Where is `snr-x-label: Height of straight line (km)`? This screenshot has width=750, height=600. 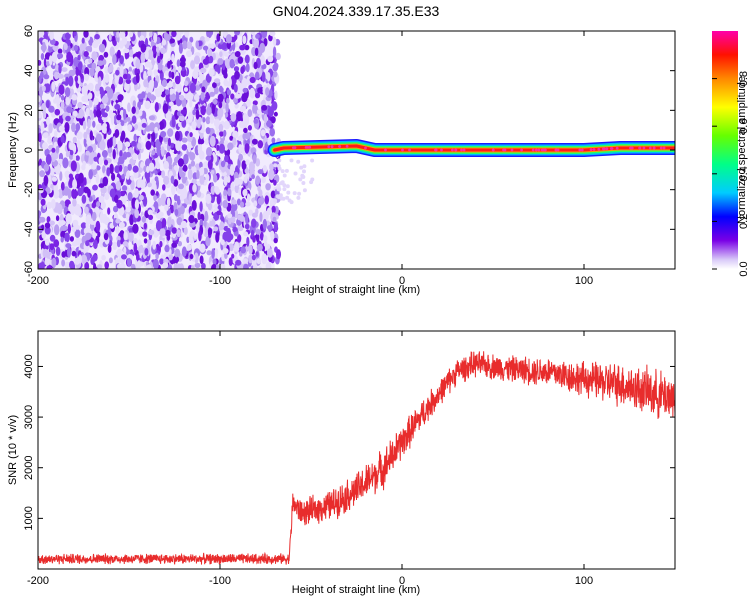
snr-x-label: Height of straight line (km) is located at coordinates (356, 590).